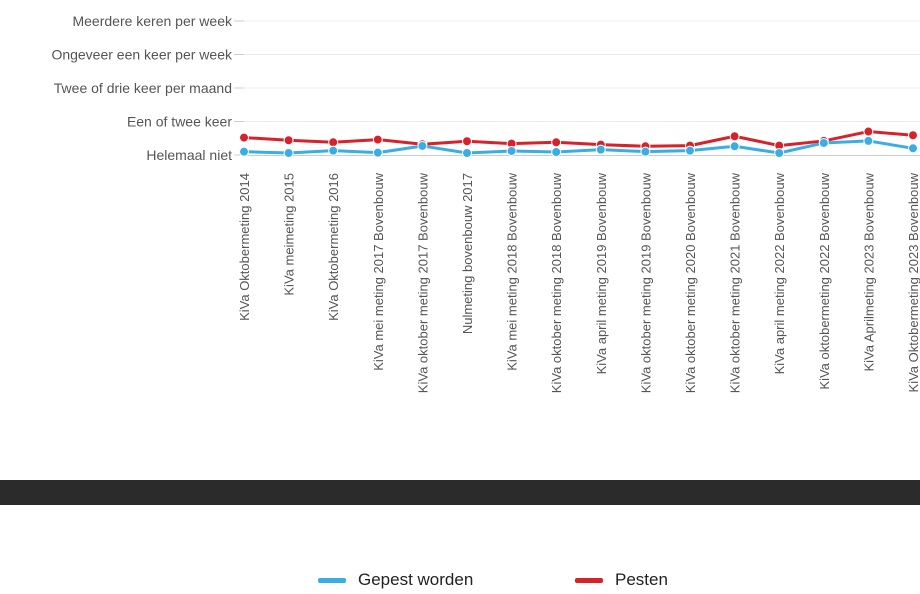 This screenshot has height=594, width=920. I want to click on legend-item-series-2: Pesten, so click(621, 580).